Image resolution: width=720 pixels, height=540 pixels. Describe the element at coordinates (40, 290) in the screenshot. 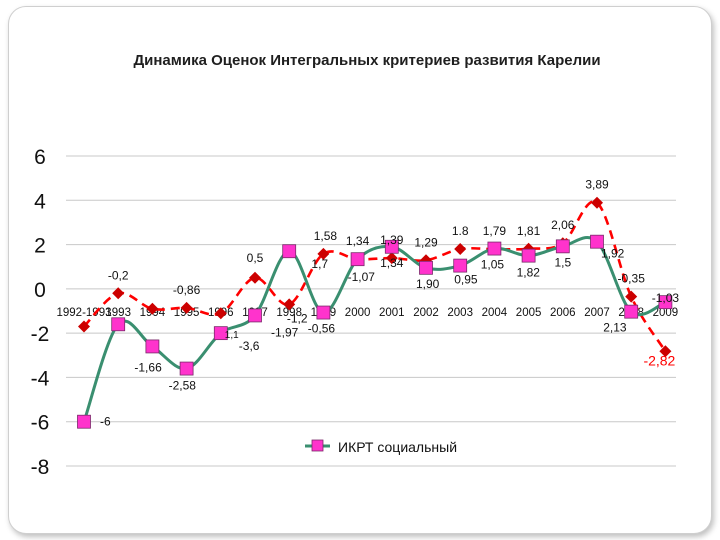

I see `y-tick-label: 0` at that location.